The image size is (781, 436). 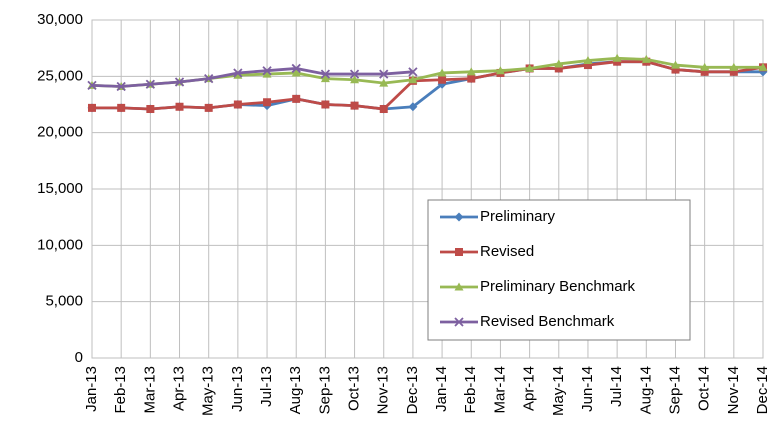 I want to click on x-tick-label: Dec-14, so click(x=762, y=390).